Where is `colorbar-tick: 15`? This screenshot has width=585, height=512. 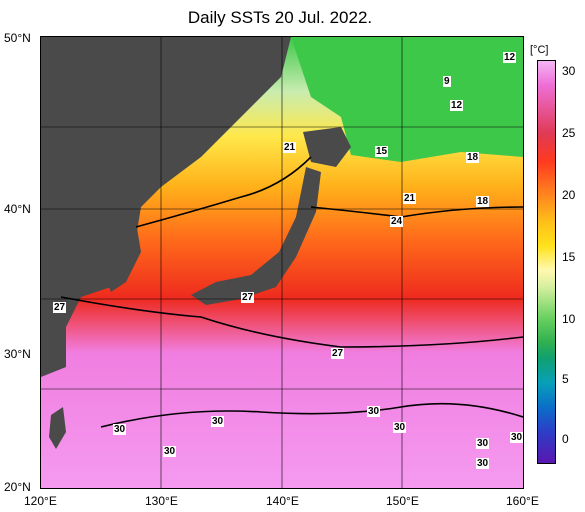
colorbar-tick: 15 is located at coordinates (569, 257).